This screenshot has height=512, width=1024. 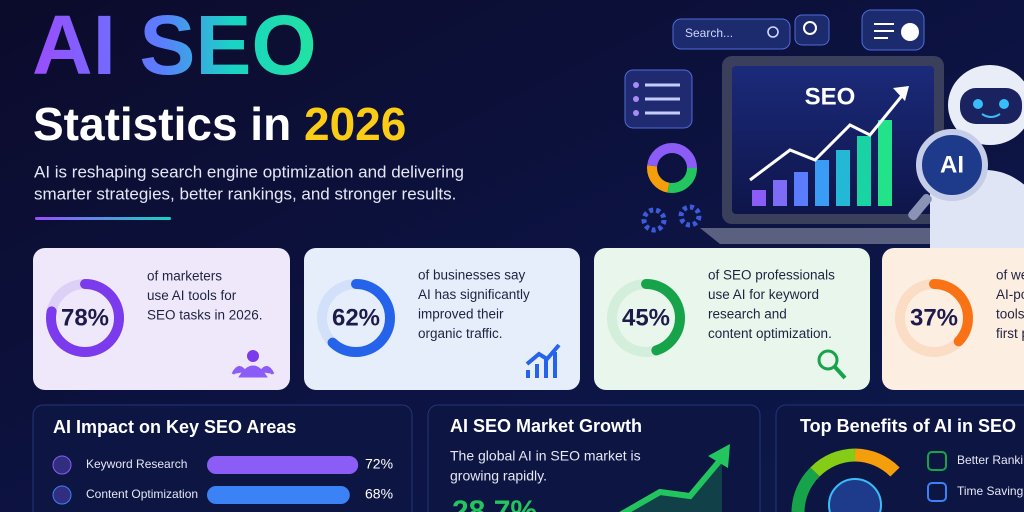 What do you see at coordinates (901, 93) in the screenshot?
I see `trend-arrow` at bounding box center [901, 93].